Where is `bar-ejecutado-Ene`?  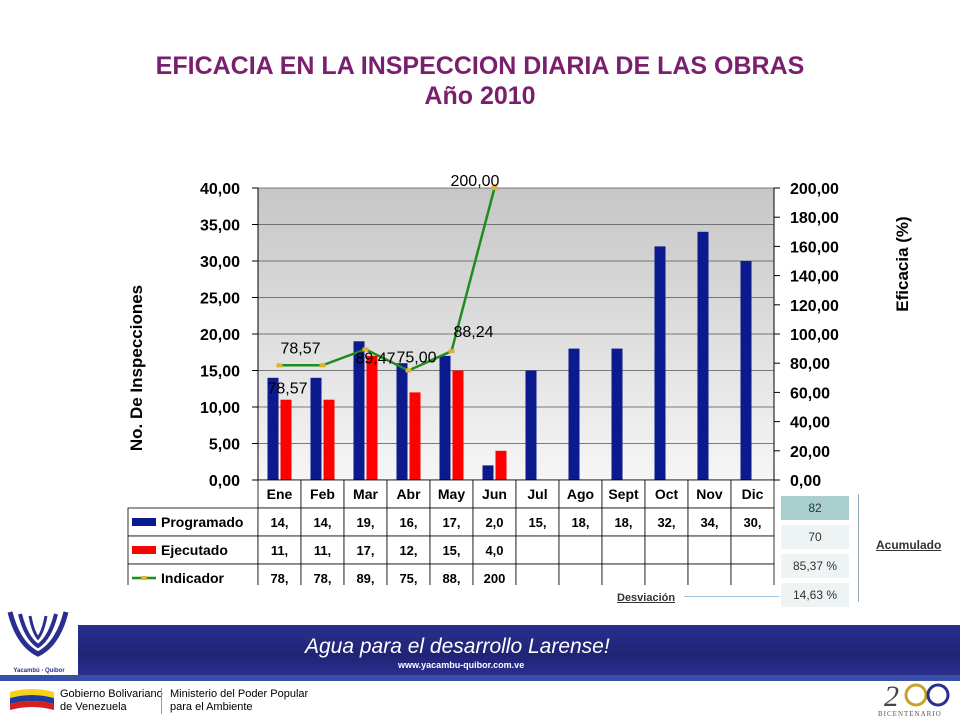 bar-ejecutado-Ene is located at coordinates (286, 439).